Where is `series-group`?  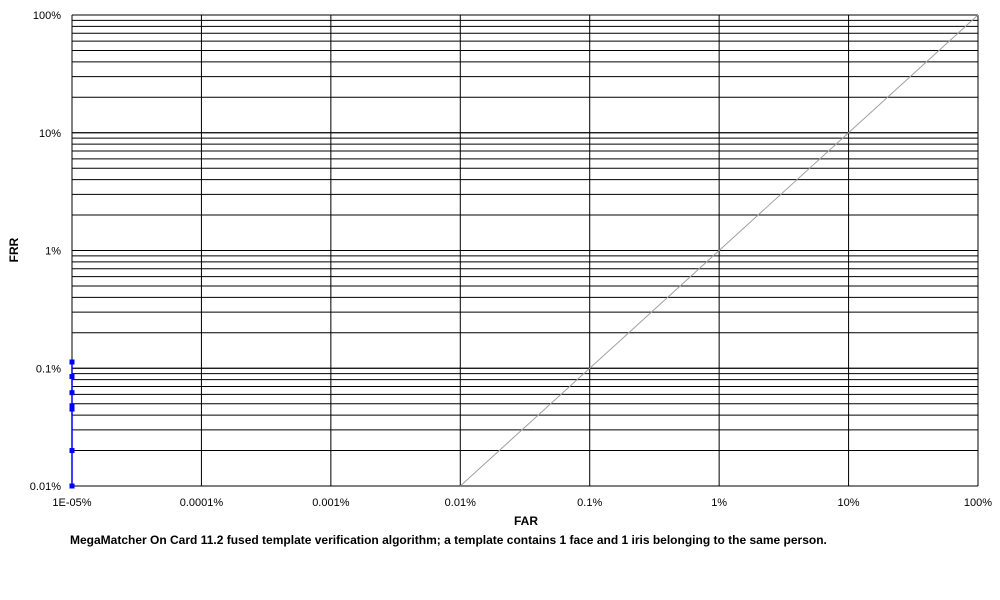 series-group is located at coordinates (72, 424).